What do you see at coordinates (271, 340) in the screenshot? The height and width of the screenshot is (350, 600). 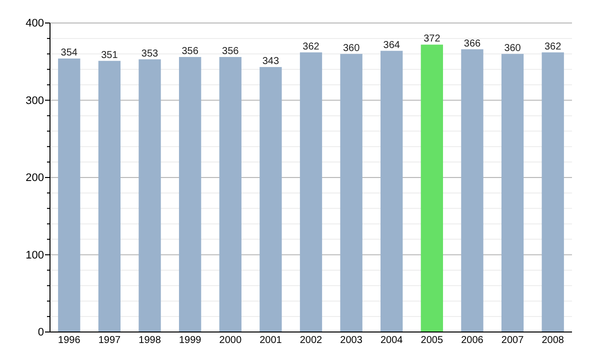 I see `x-tick-label: 2001` at bounding box center [271, 340].